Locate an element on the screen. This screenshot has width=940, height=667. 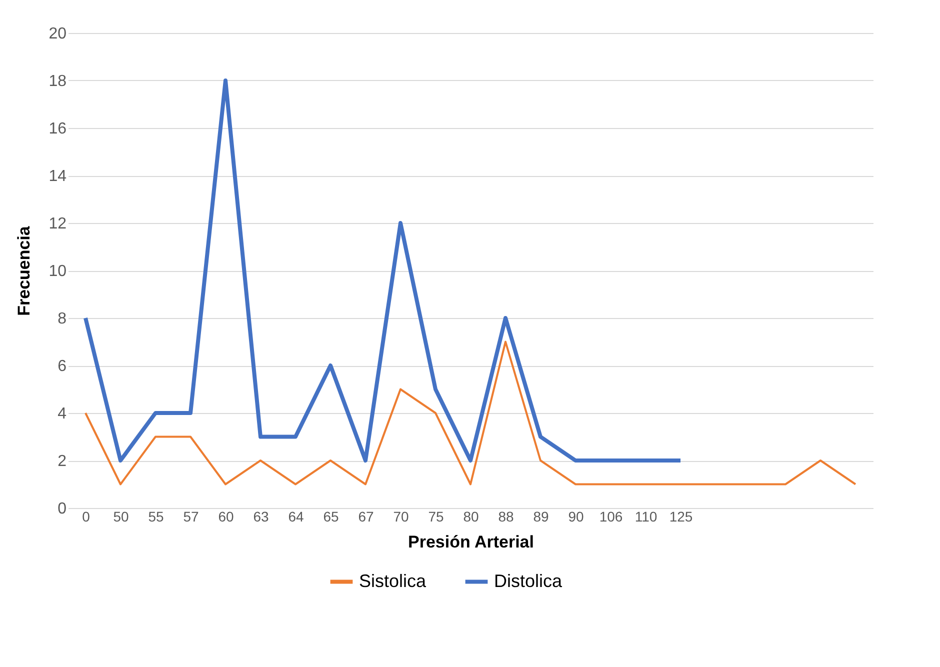
y-tick-label: 2 is located at coordinates (62, 461).